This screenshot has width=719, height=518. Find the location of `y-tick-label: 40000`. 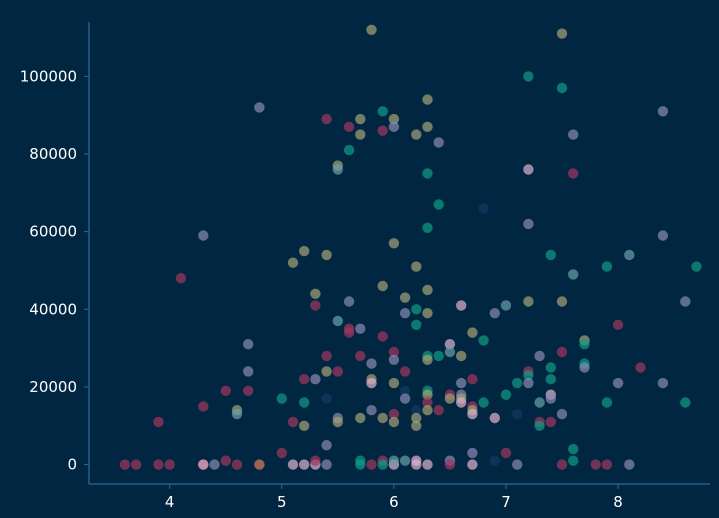

y-tick-label: 40000 is located at coordinates (53, 309).